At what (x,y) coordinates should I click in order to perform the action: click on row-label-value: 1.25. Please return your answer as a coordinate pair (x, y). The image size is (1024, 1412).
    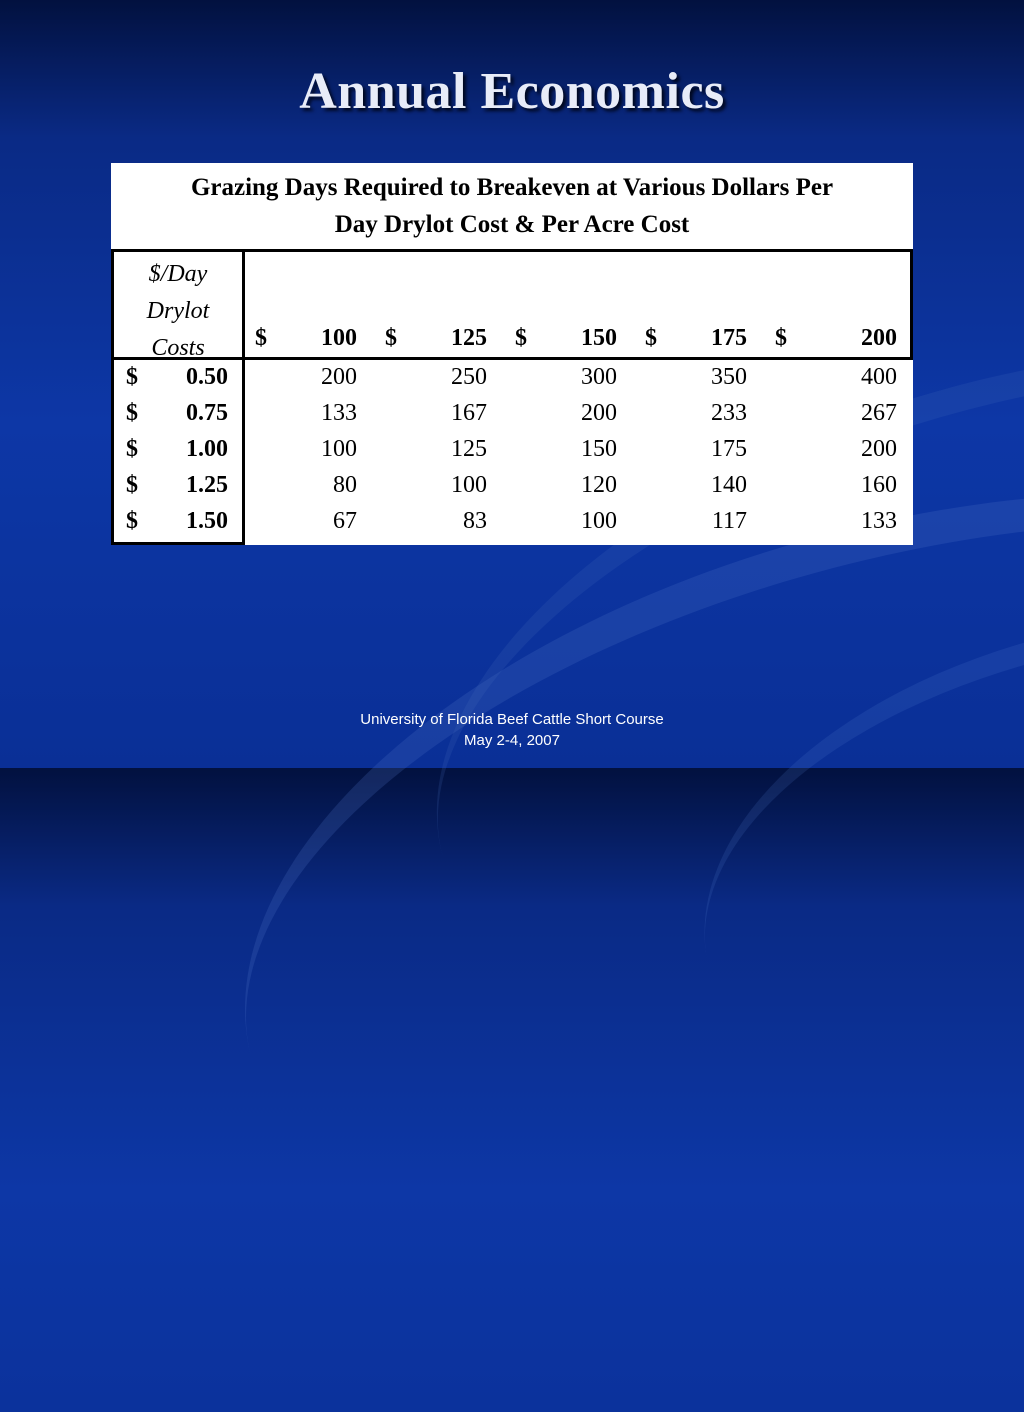
    Looking at the image, I should click on (207, 485).